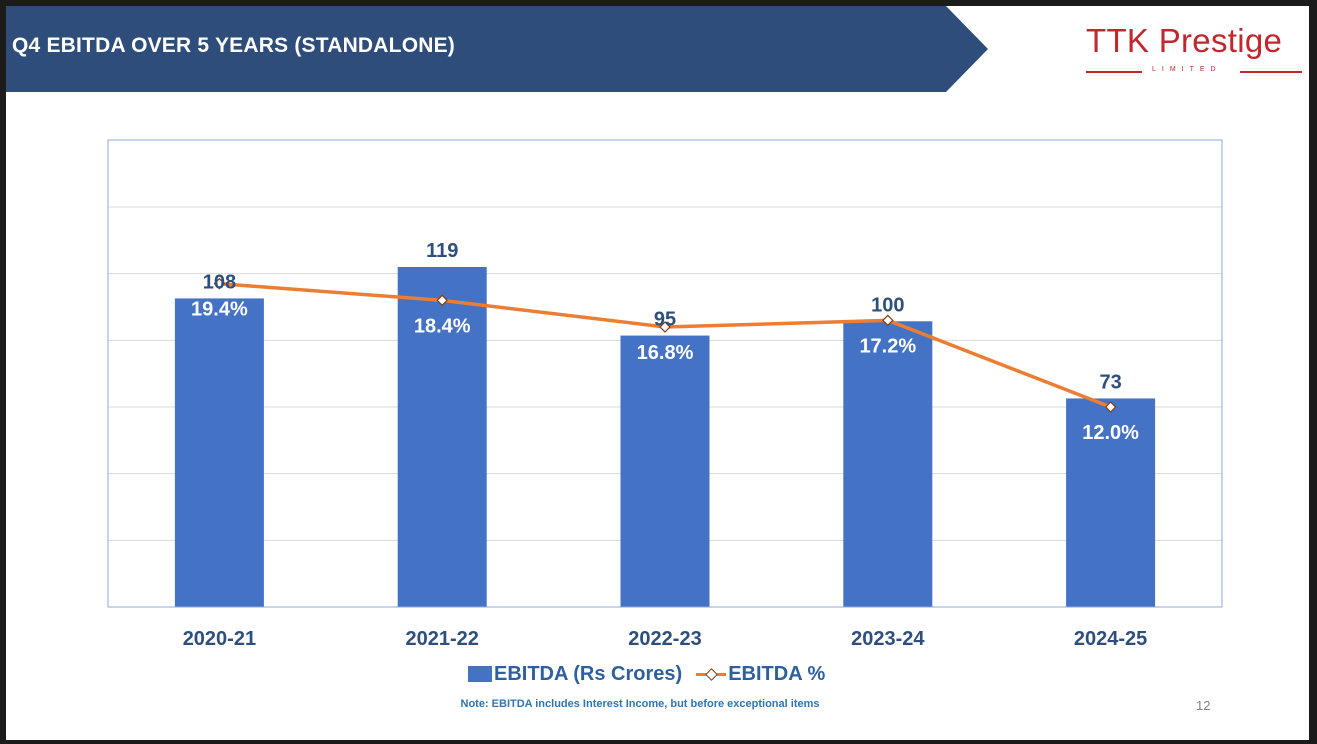 The width and height of the screenshot is (1317, 744). Describe the element at coordinates (665, 353) in the screenshot. I see `line-value-label: 16.8%` at that location.